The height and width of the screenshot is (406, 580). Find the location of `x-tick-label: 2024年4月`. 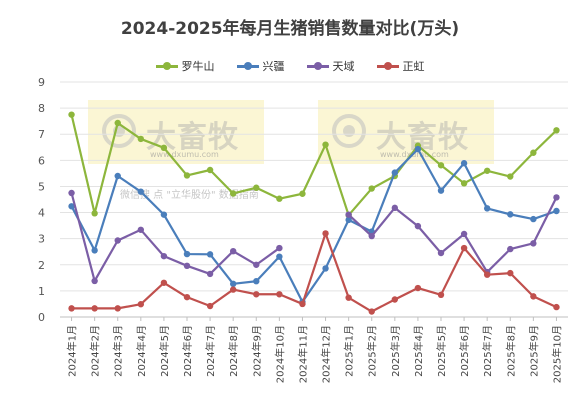

x-tick-label: 2024年4月 is located at coordinates (141, 351).